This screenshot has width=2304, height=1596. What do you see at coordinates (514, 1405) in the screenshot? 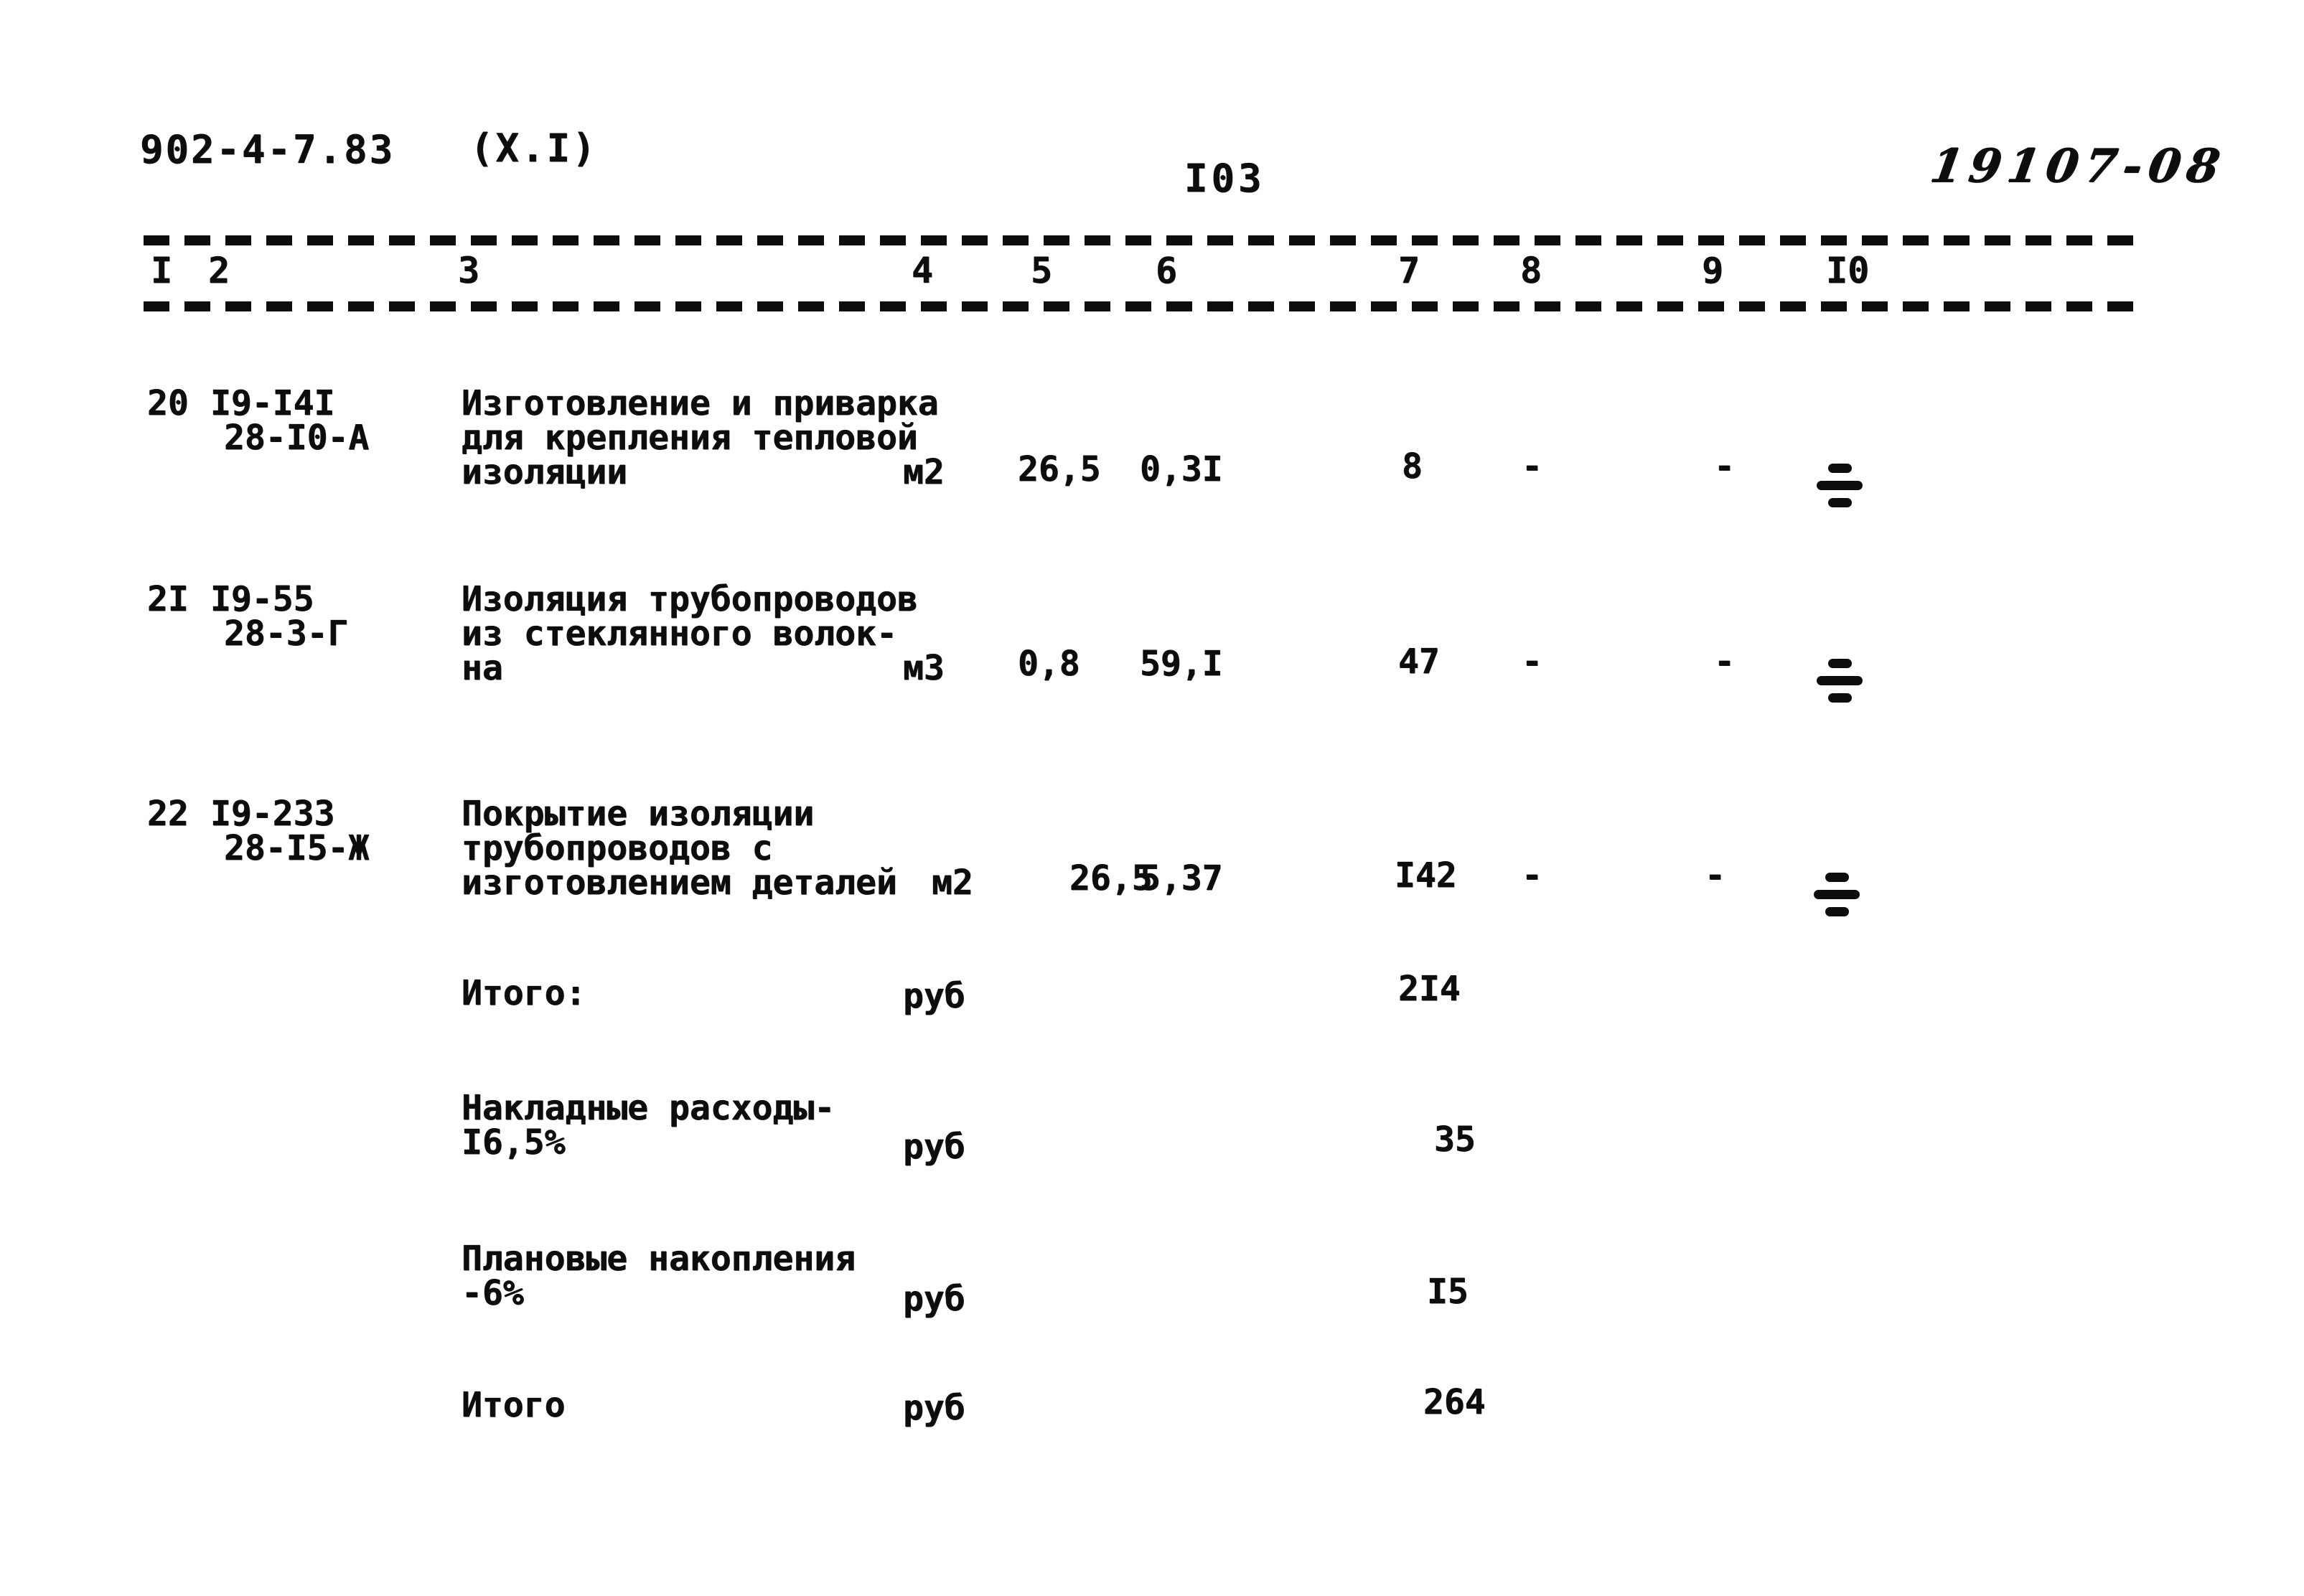
I see `summary-label: Итого` at bounding box center [514, 1405].